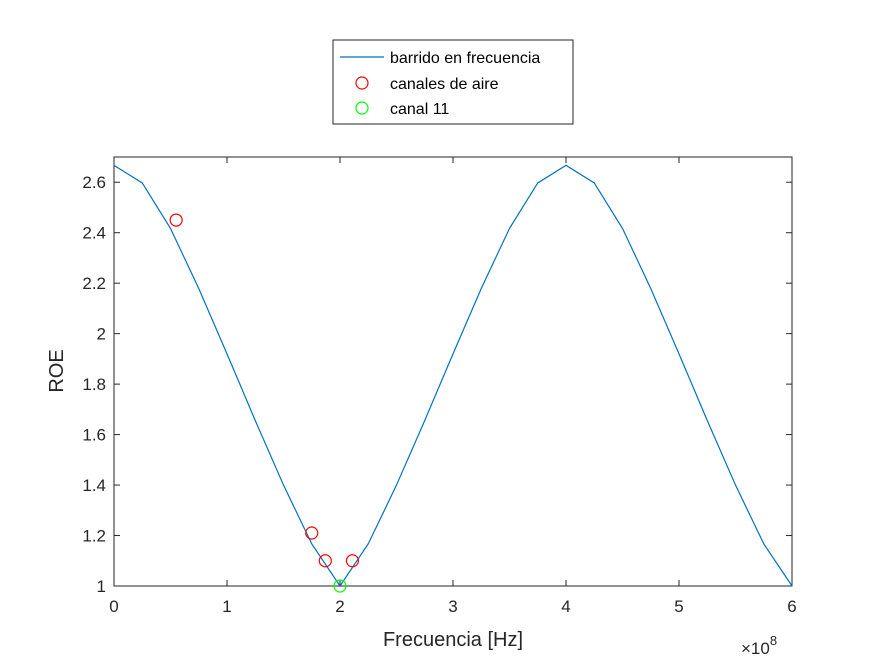 The image size is (875, 661). I want to click on x-tick-label: 4, so click(565, 606).